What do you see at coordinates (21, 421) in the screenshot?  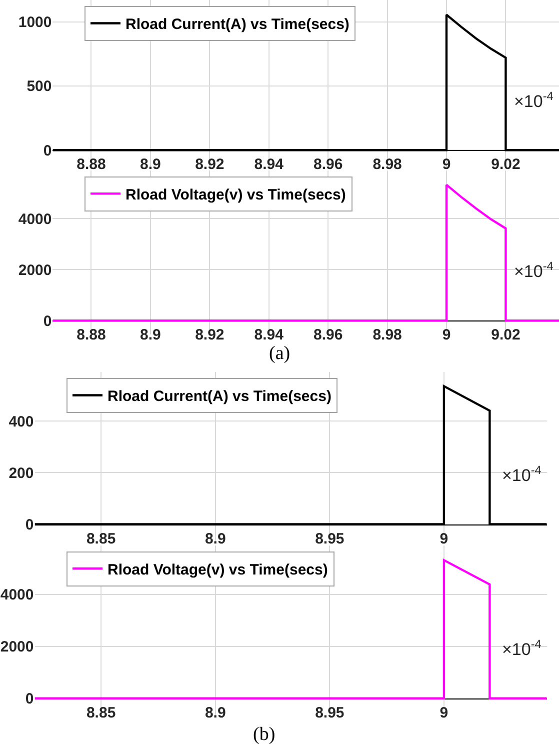 I see `y-tick-label: 400` at bounding box center [21, 421].